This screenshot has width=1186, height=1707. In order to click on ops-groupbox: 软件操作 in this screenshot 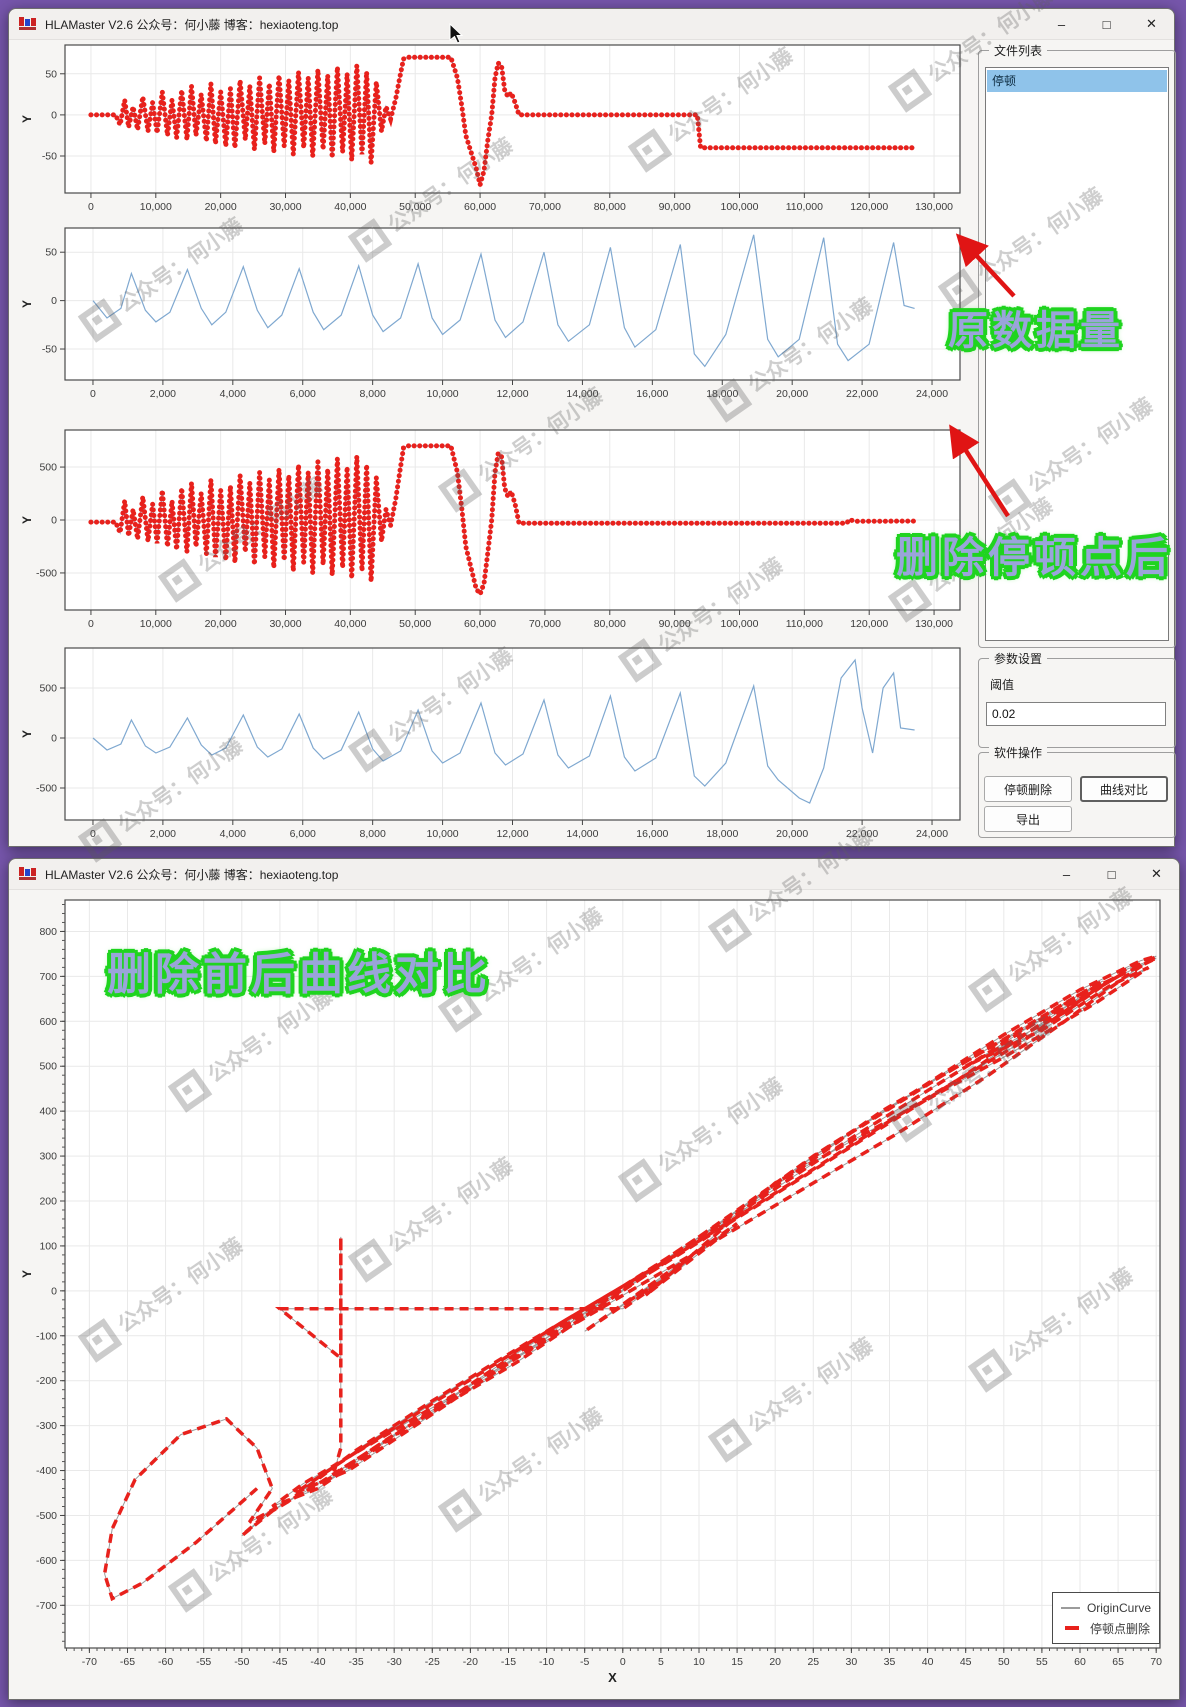, I will do `click(1077, 791)`.